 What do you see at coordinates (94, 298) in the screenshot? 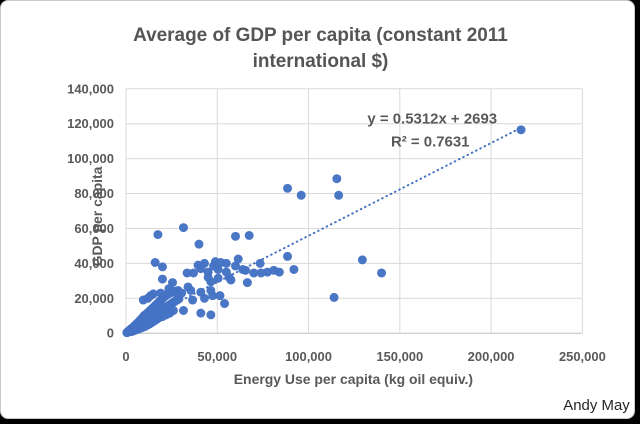
I see `y-tick-label: 20,000` at bounding box center [94, 298].